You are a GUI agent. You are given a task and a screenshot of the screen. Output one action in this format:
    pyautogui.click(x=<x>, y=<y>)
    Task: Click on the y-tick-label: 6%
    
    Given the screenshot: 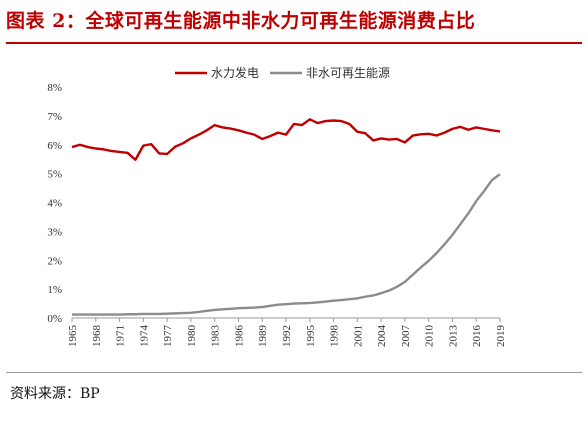 What is the action you would take?
    pyautogui.click(x=54, y=146)
    